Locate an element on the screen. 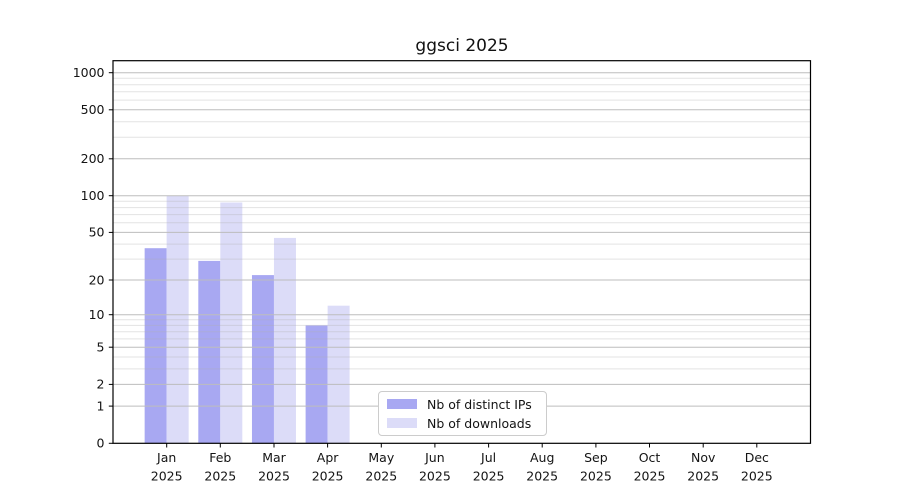  legend-label-distinct-ips: Nb of distinct IPs is located at coordinates (479, 404).